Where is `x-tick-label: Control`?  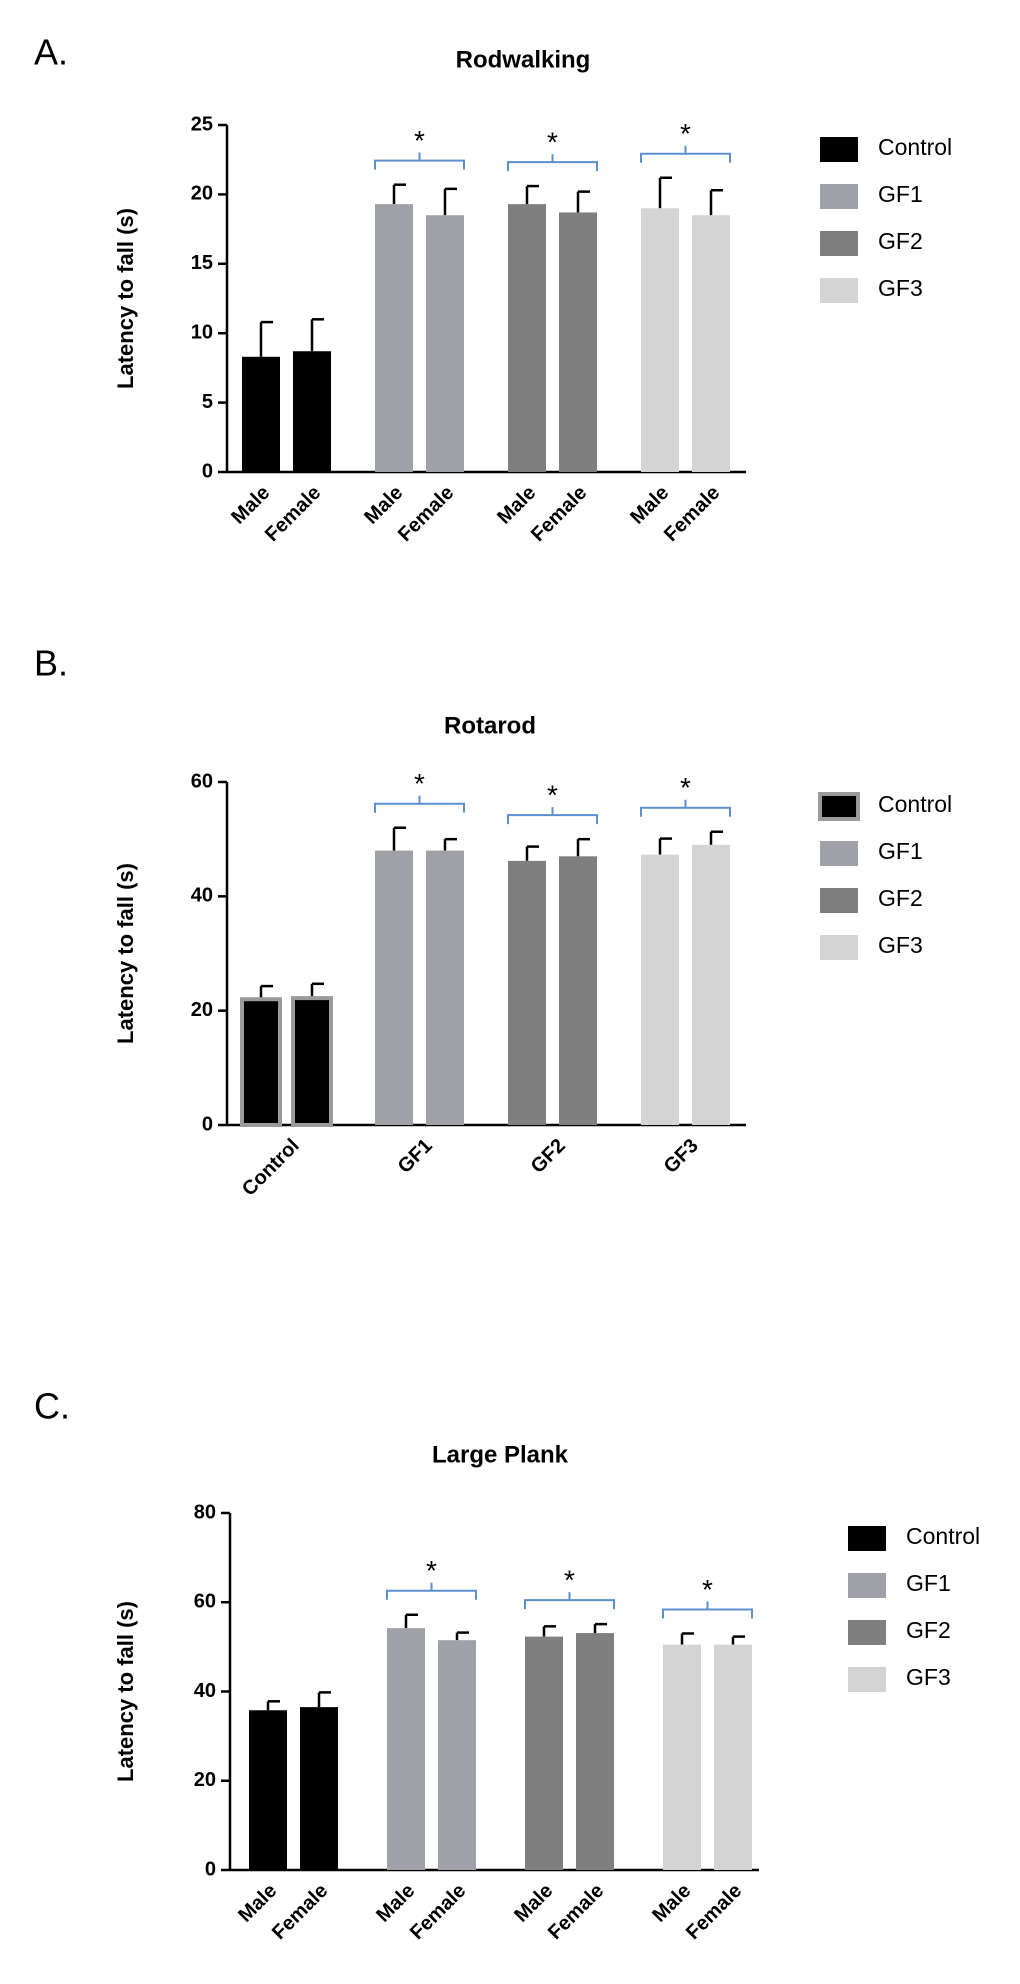
x-tick-label: Control is located at coordinates (271, 1168).